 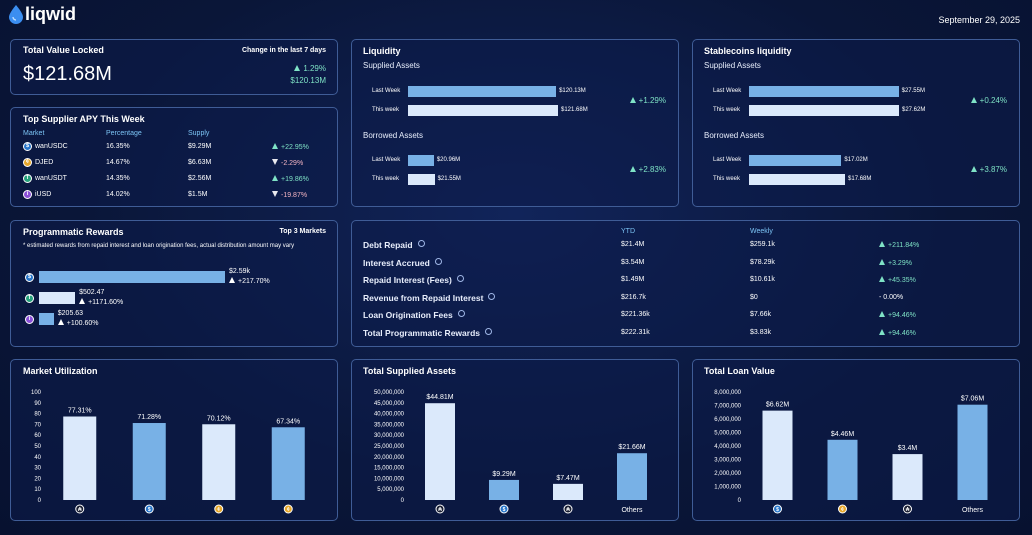 What do you see at coordinates (149, 417) in the screenshot?
I see `bar-value-label: 71.28%` at bounding box center [149, 417].